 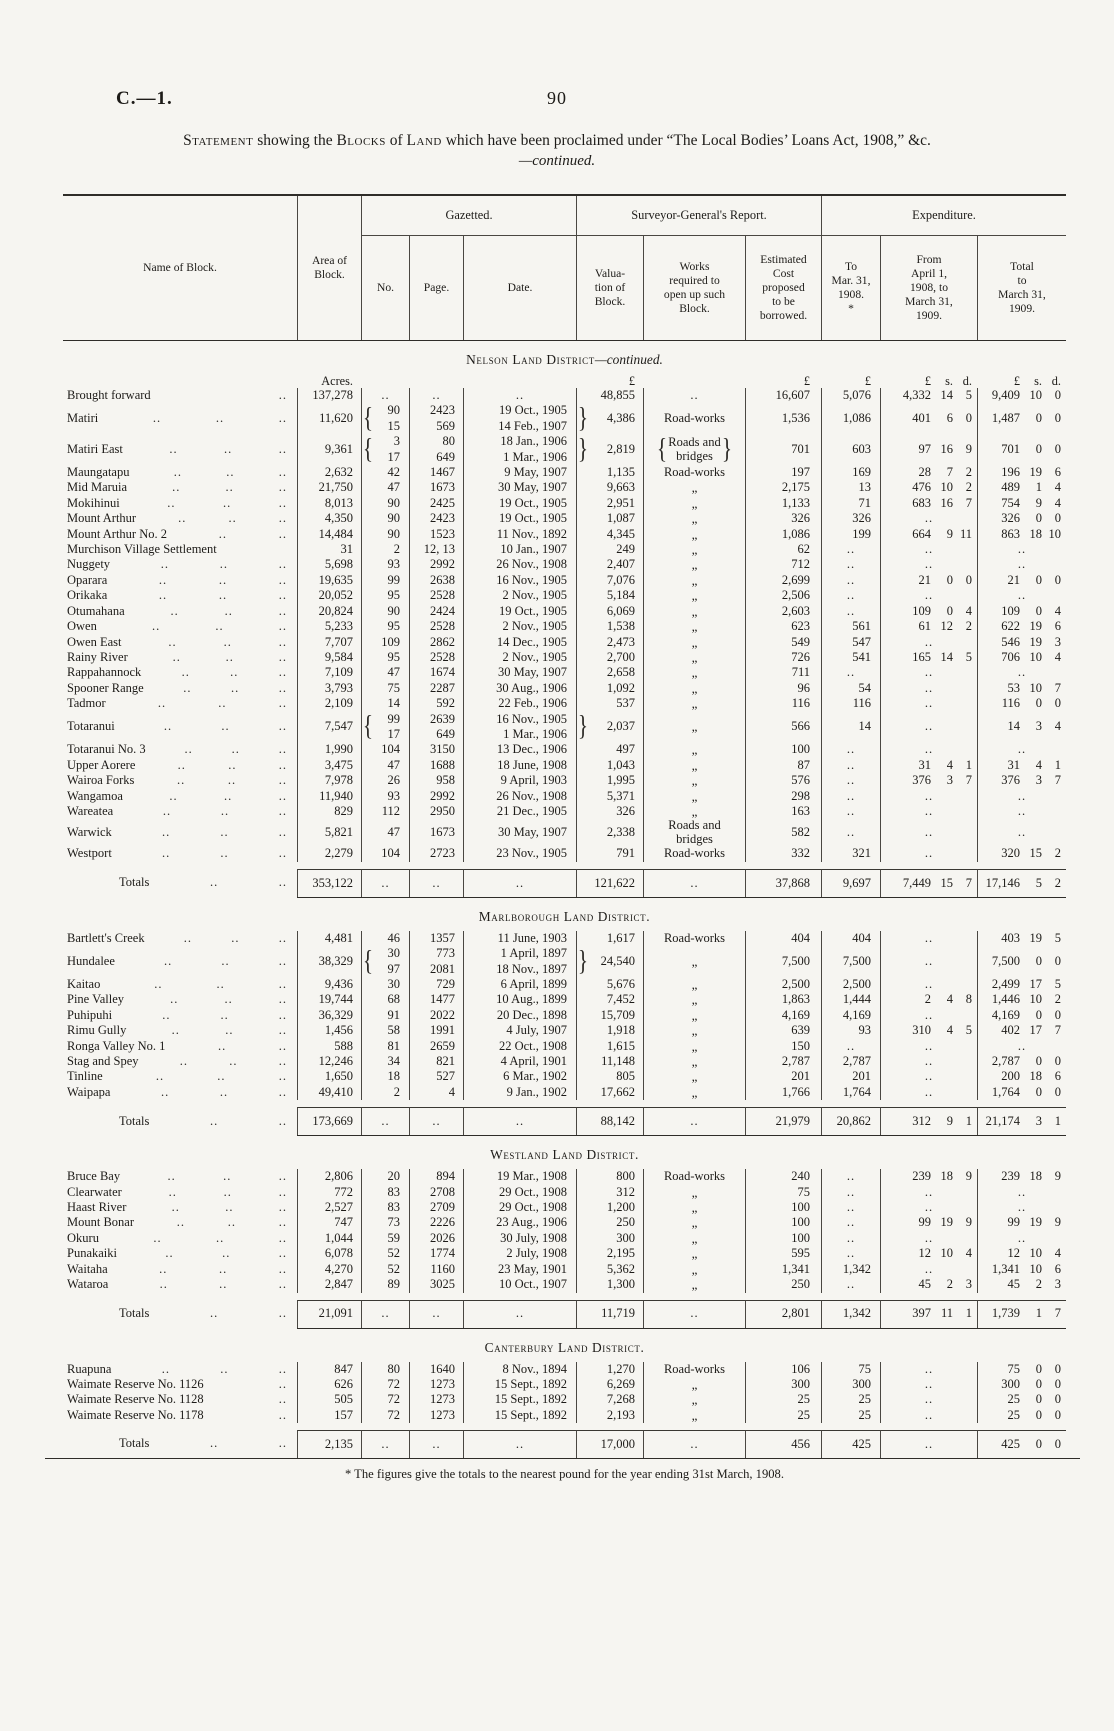 What do you see at coordinates (609, 288) in the screenshot?
I see `col-header-valuation: Valua- tion of Block.` at bounding box center [609, 288].